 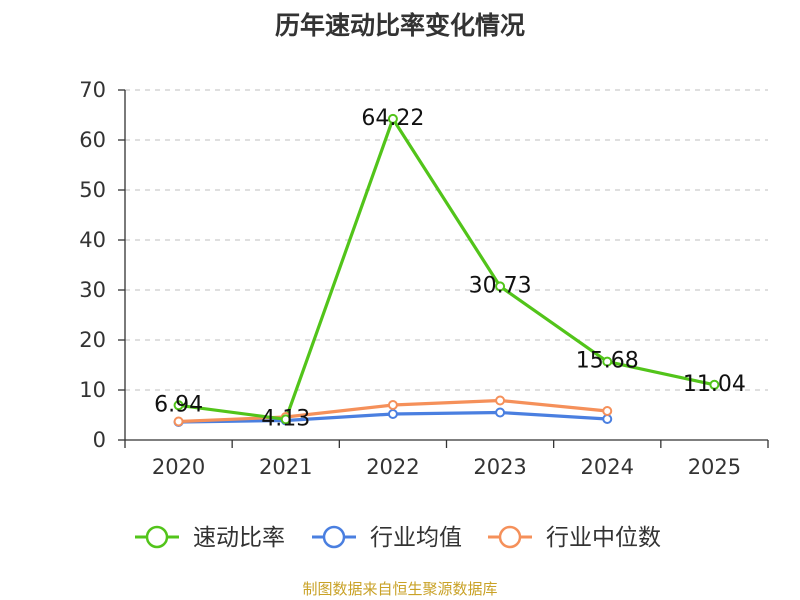 I want to click on point-行业均值-2023, so click(x=500, y=412).